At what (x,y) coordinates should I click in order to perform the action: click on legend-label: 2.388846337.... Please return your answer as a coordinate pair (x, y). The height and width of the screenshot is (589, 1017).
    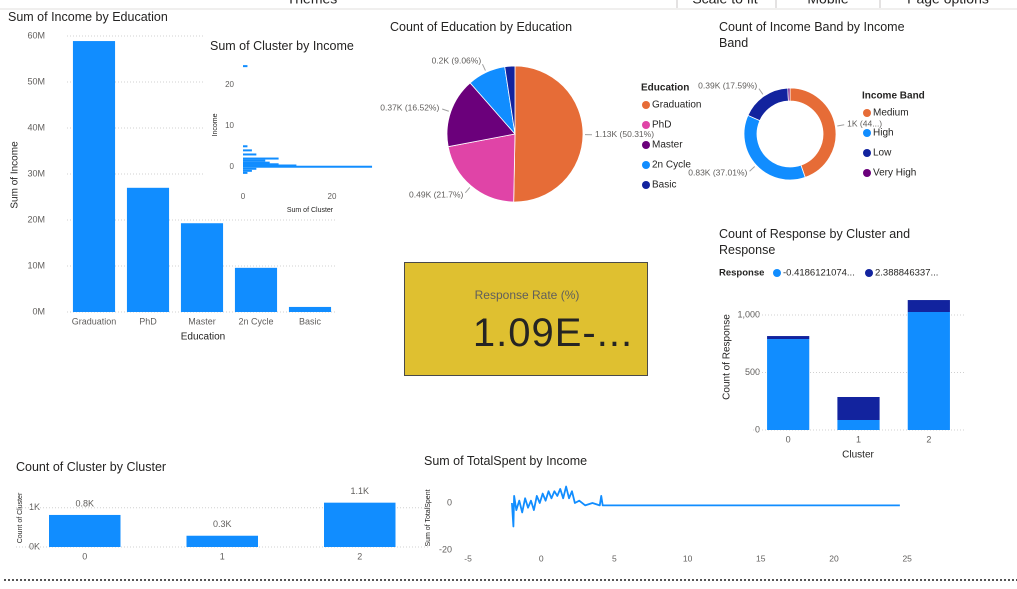
    Looking at the image, I should click on (906, 273).